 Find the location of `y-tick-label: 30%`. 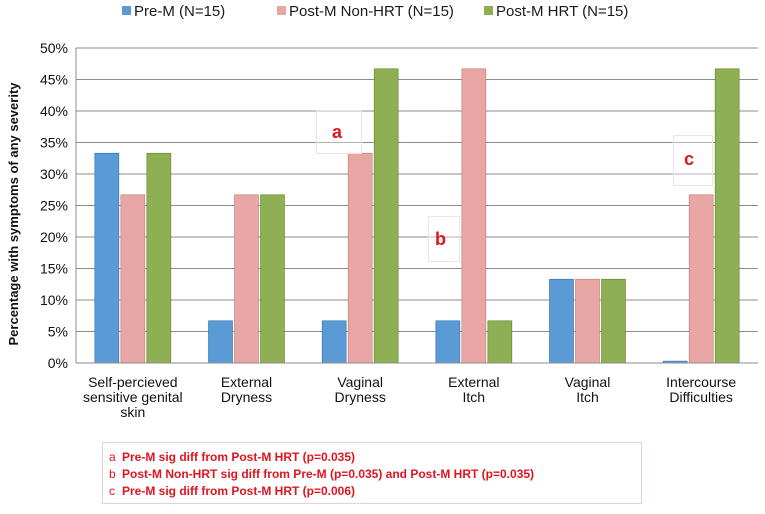

y-tick-label: 30% is located at coordinates (54, 174).